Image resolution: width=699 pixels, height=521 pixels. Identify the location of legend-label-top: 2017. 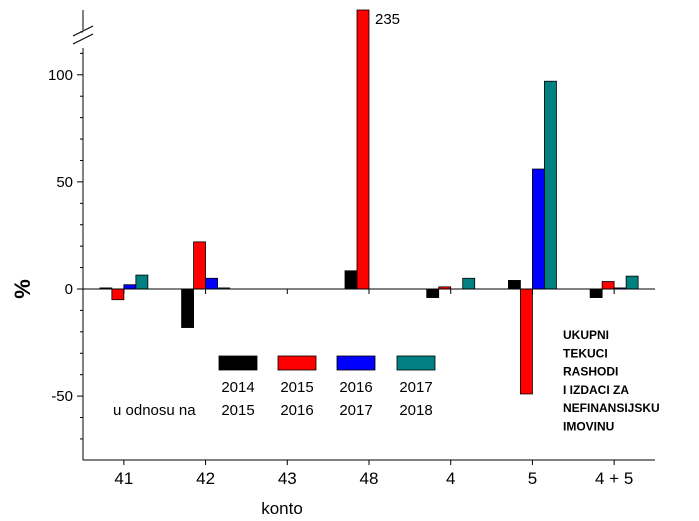
(415, 387).